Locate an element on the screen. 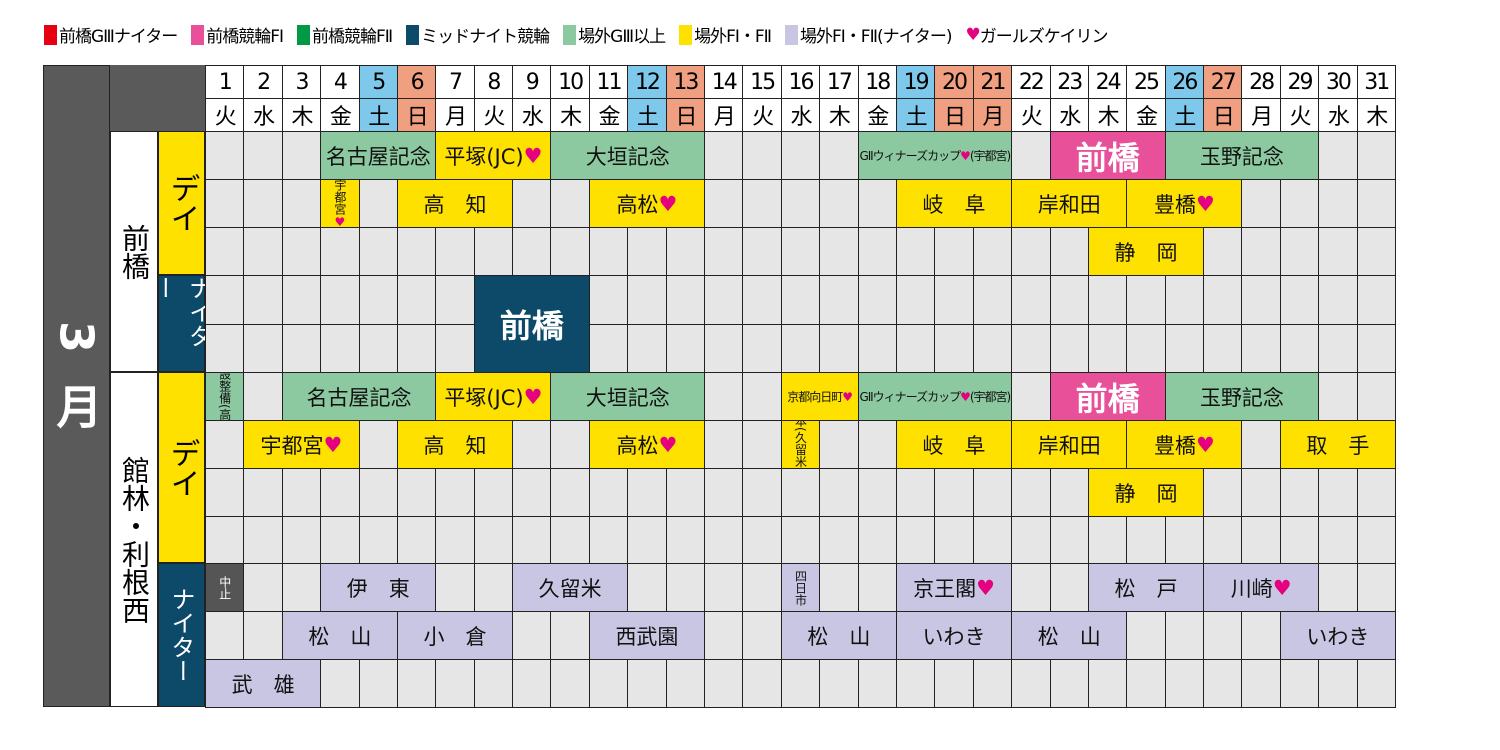 The height and width of the screenshot is (750, 1500). race-event: 松 戸 is located at coordinates (1146, 587).